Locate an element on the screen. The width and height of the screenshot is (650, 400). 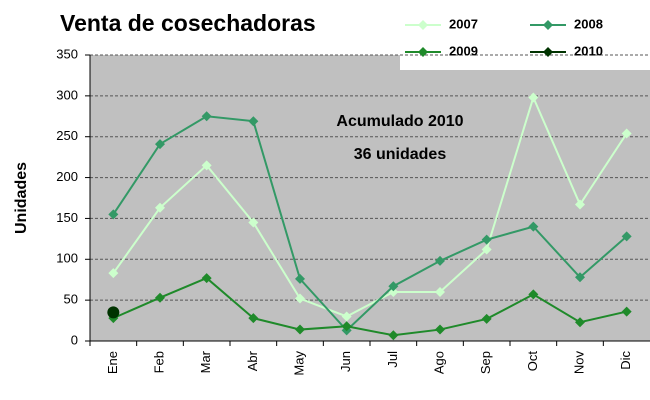
series-line is located at coordinates (369, 306).